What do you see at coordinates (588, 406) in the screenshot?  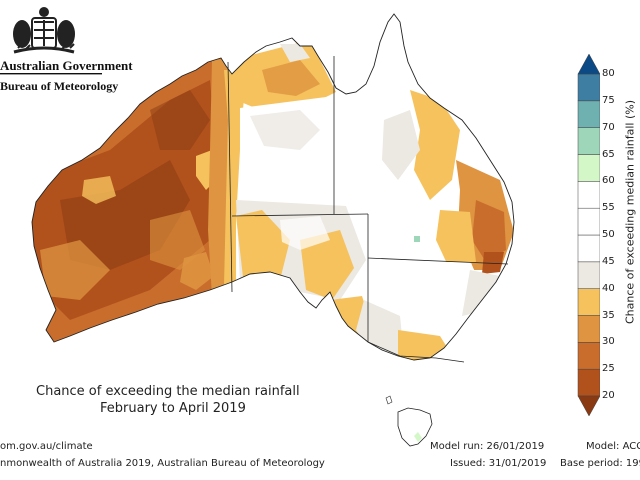 I see `legend-min-arrow` at bounding box center [588, 406].